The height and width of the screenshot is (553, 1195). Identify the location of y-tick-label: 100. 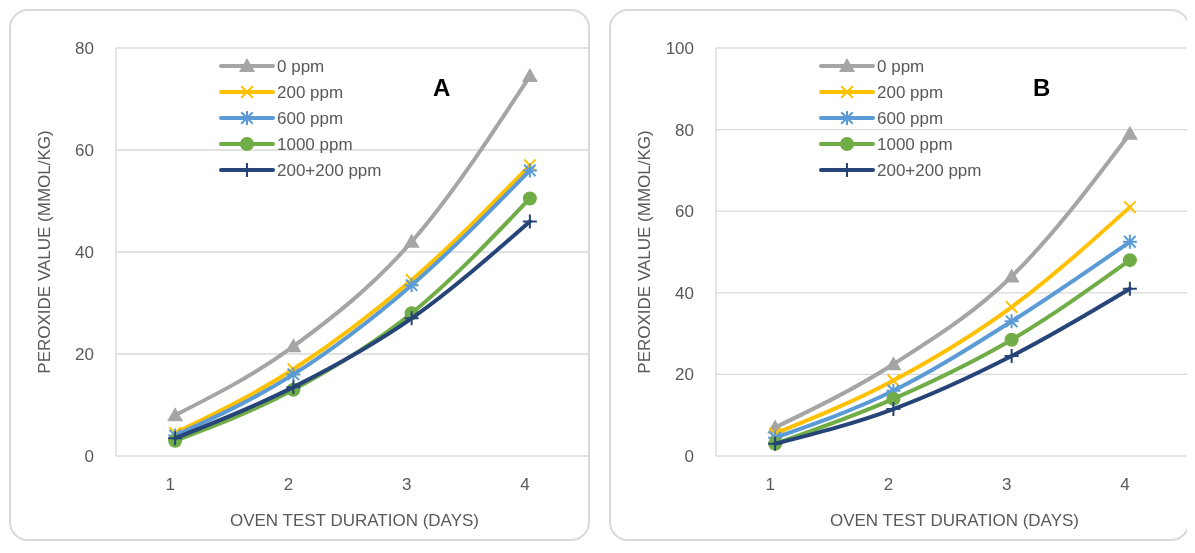
(679, 48).